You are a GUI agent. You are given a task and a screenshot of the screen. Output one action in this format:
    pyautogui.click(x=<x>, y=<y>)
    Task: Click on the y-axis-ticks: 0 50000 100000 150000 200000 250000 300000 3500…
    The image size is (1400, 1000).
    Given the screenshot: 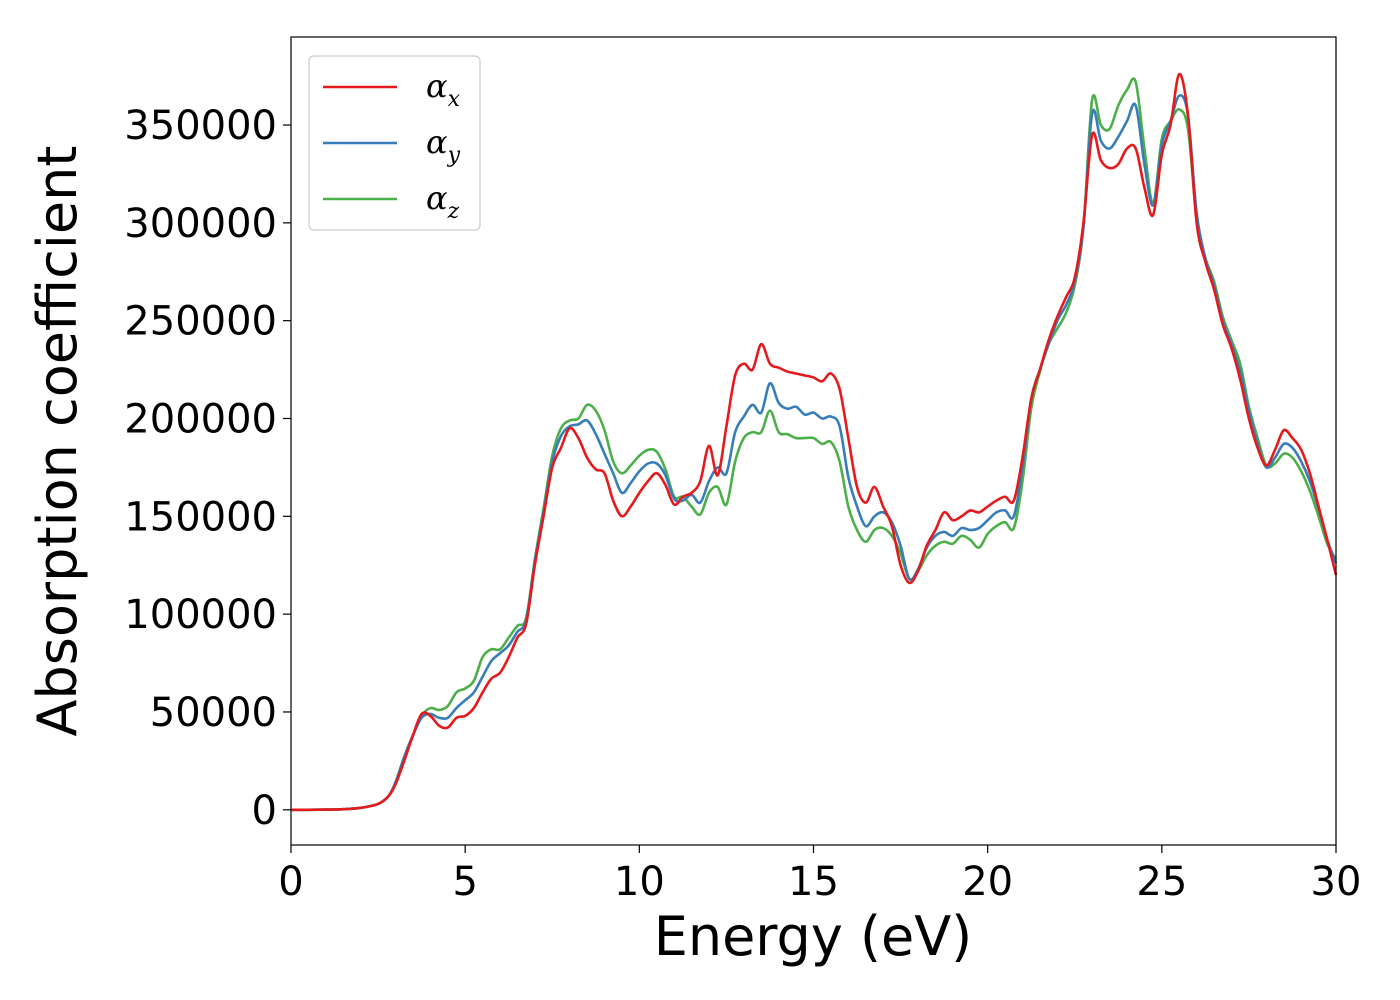 What is the action you would take?
    pyautogui.click(x=207, y=468)
    